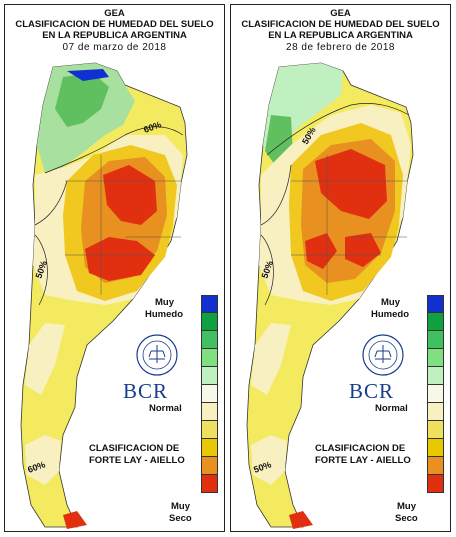 This screenshot has width=456, height=537. Describe the element at coordinates (114, 47) in the screenshot. I see `panel-date: 07 de marzo de 2018` at that location.